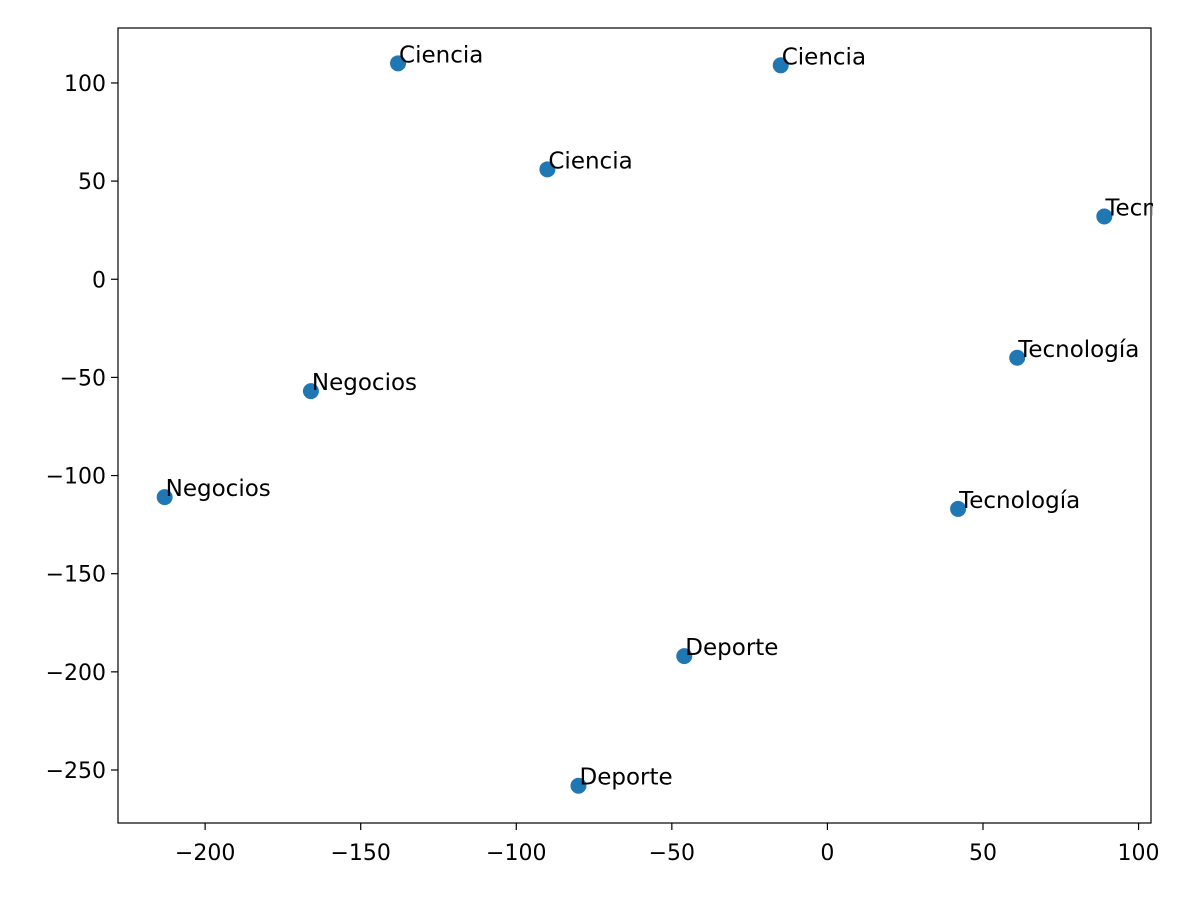 The width and height of the screenshot is (1195, 900). Describe the element at coordinates (82, 428) in the screenshot. I see `y-axis: 100 50 0 −50 −100 −150 −200 −250` at that location.